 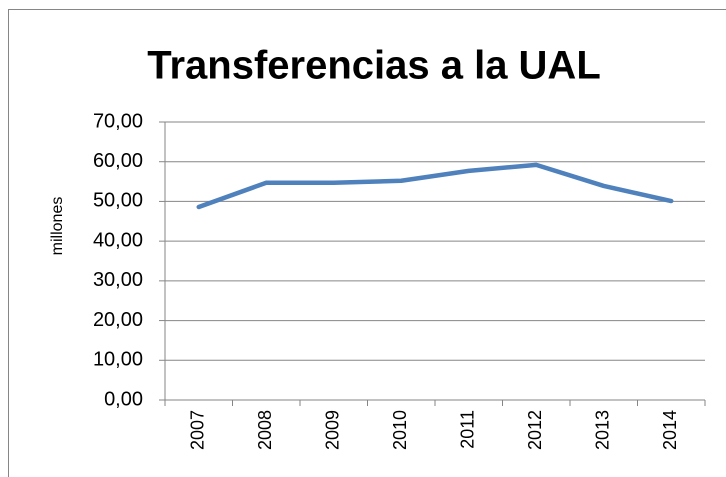 I want to click on y-tick-label: 30,00, so click(x=118, y=280).